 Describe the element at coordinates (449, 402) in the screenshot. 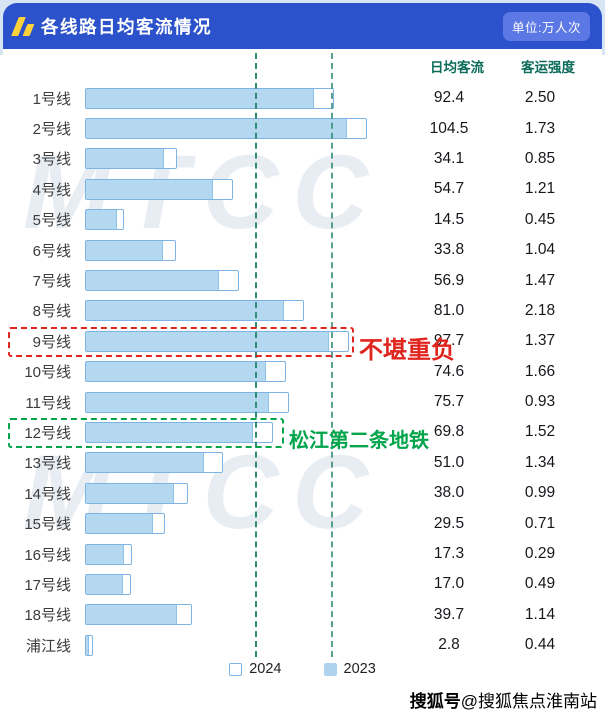

I see `daily-flow-value: 75.7` at that location.